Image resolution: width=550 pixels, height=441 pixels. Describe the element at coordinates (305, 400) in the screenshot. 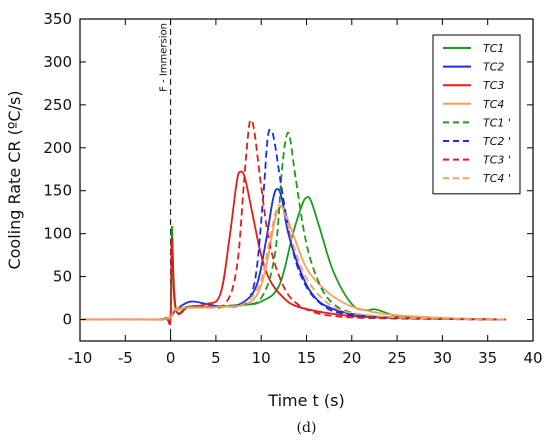

I see `x-axis-title: Time t (s)` at that location.